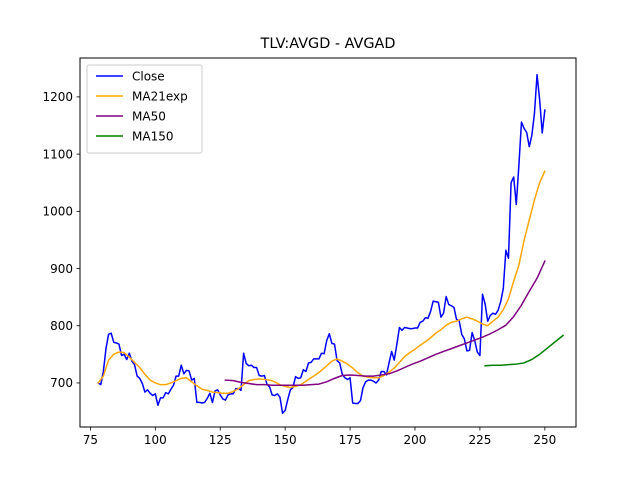 Image resolution: width=640 pixels, height=480 pixels. Describe the element at coordinates (90, 440) in the screenshot. I see `x-tick-label: 75` at that location.